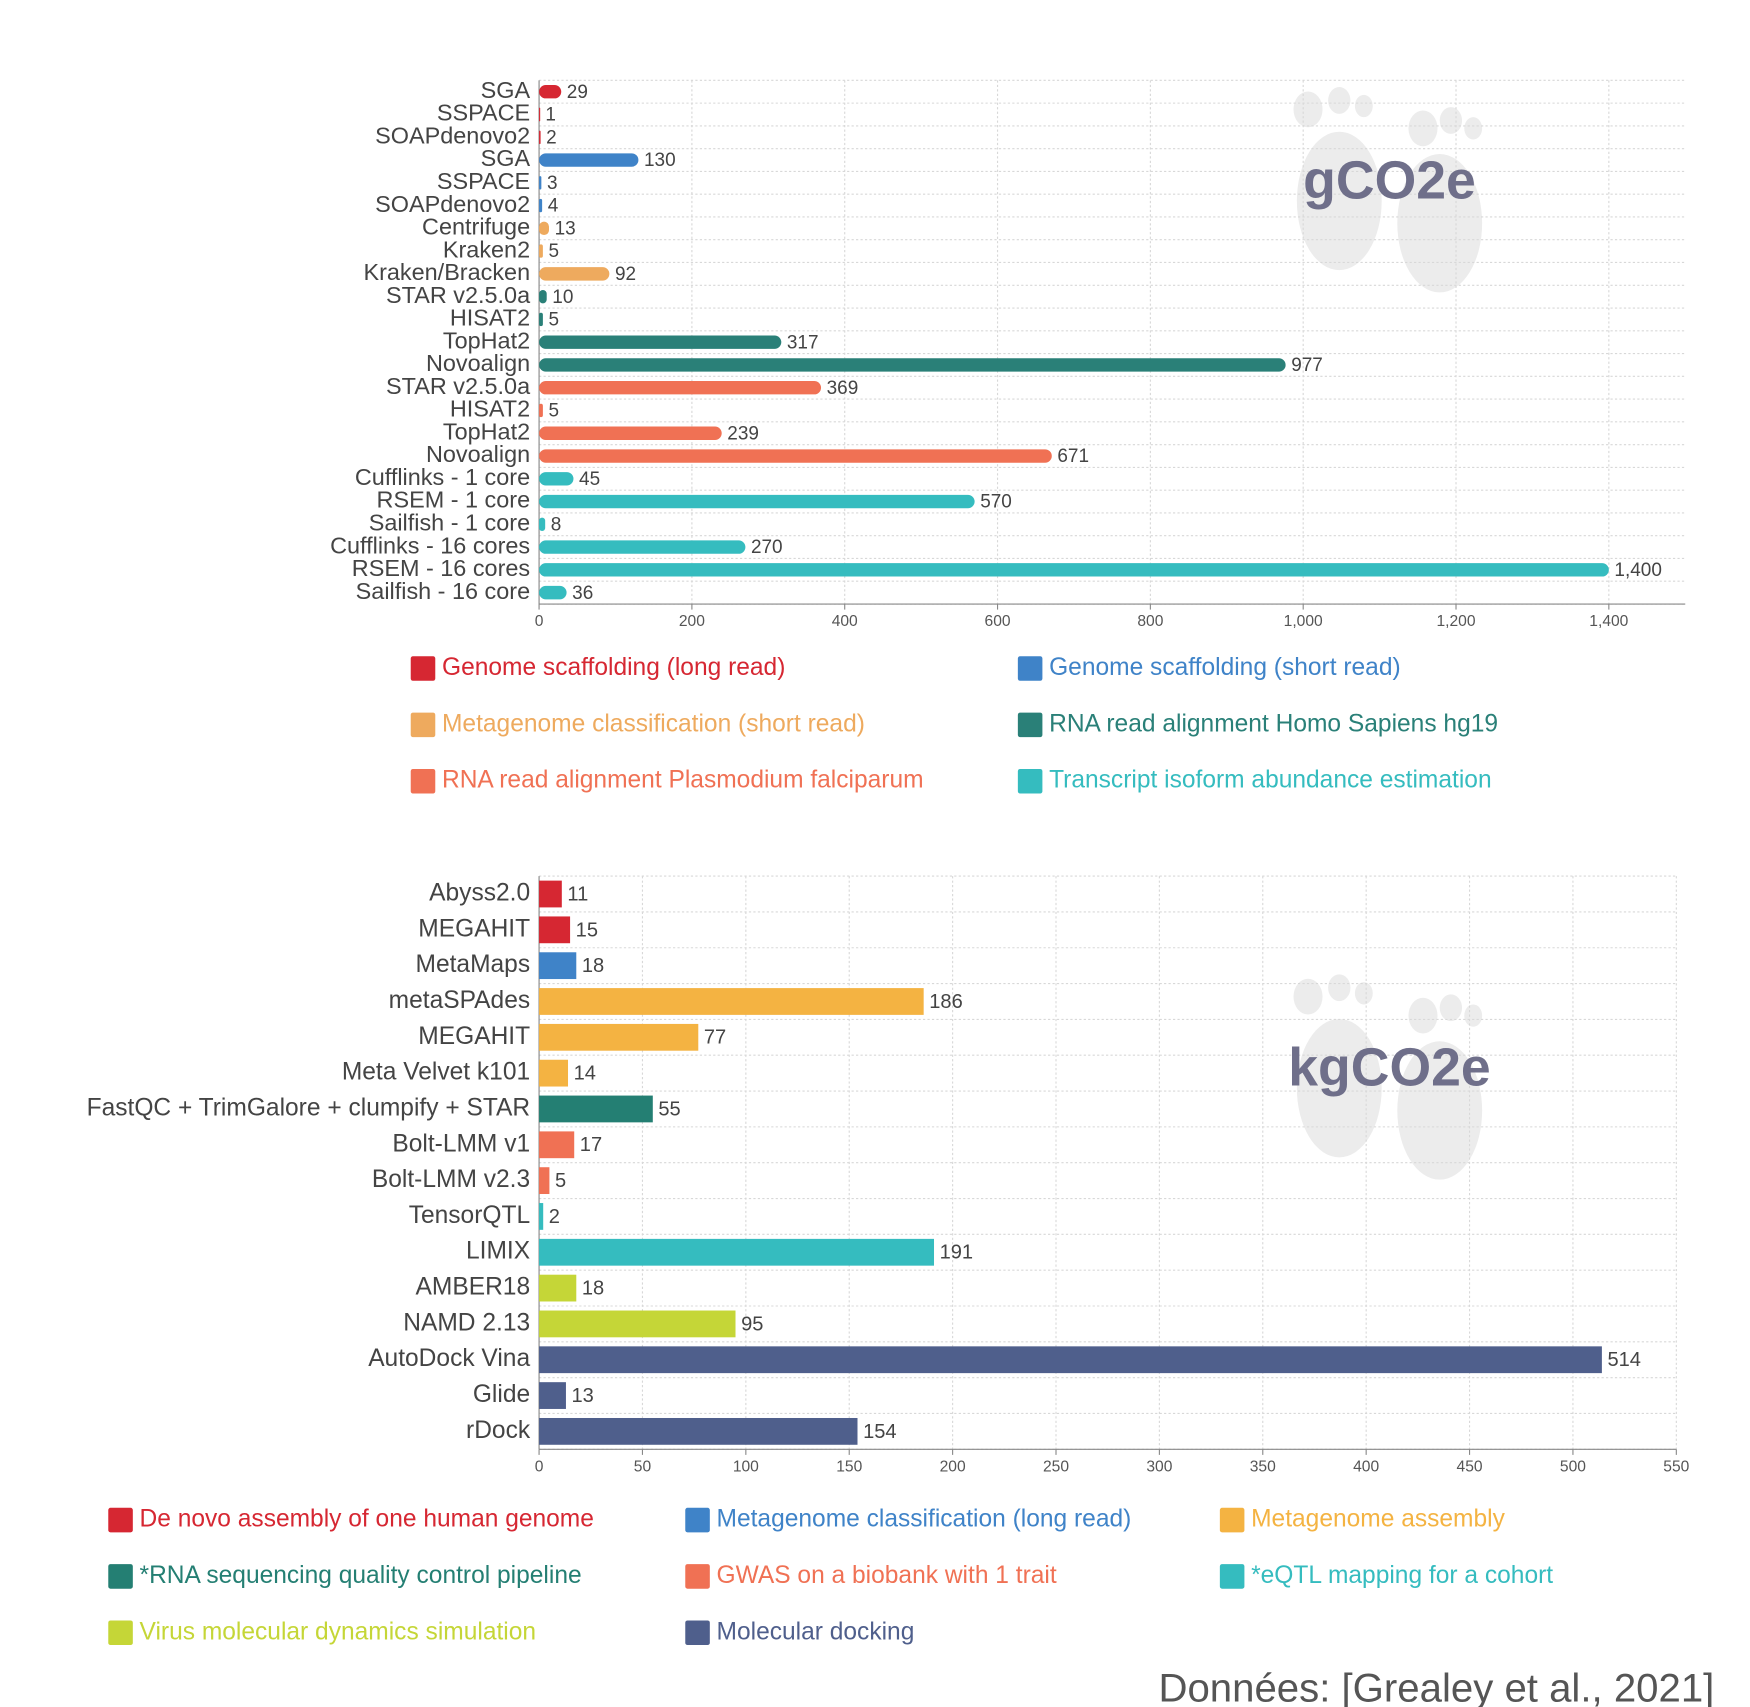  I want to click on y-tick-label: NAMD 2.13, so click(466, 1322).